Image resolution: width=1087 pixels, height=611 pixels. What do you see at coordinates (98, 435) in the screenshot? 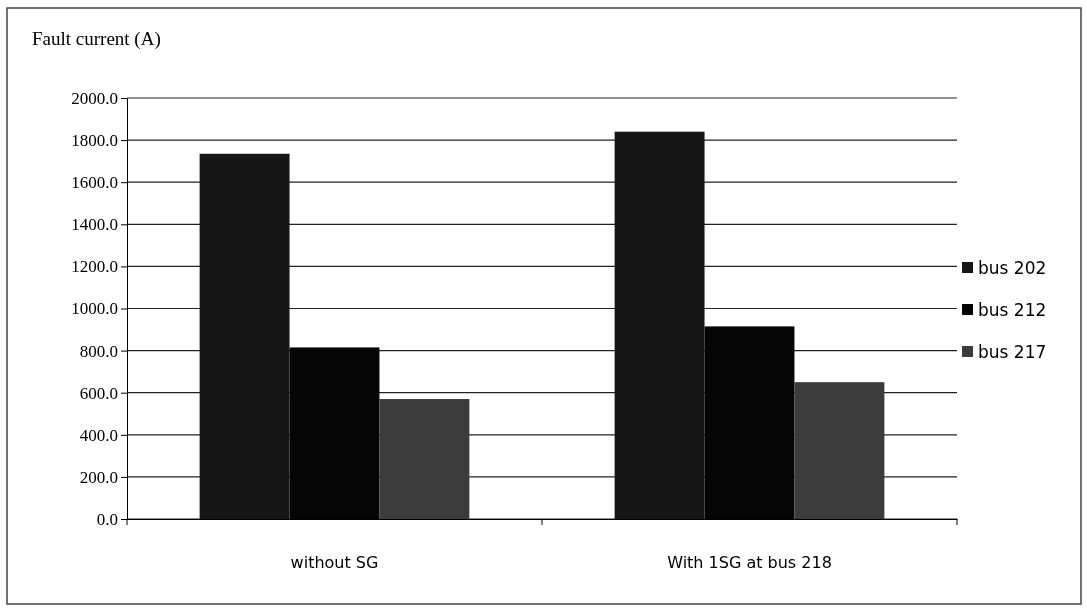
I see `y-tick-label: 400.0` at bounding box center [98, 435].